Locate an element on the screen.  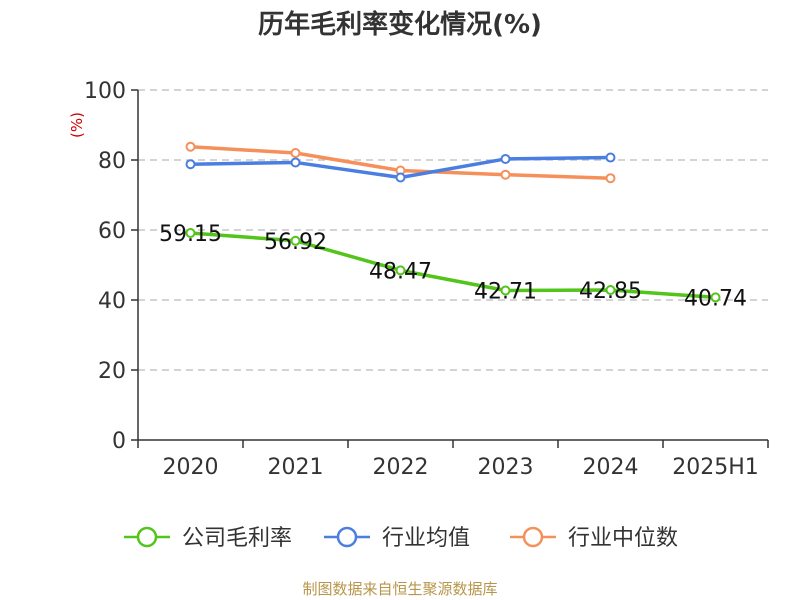
data-label: 40.74 is located at coordinates (715, 298).